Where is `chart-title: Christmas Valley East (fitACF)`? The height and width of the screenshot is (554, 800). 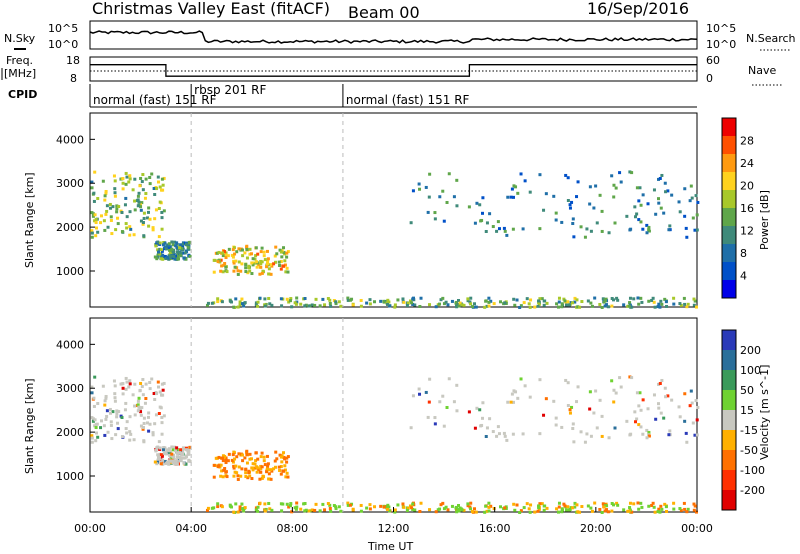
chart-title: Christmas Valley East (fitACF) is located at coordinates (211, 9).